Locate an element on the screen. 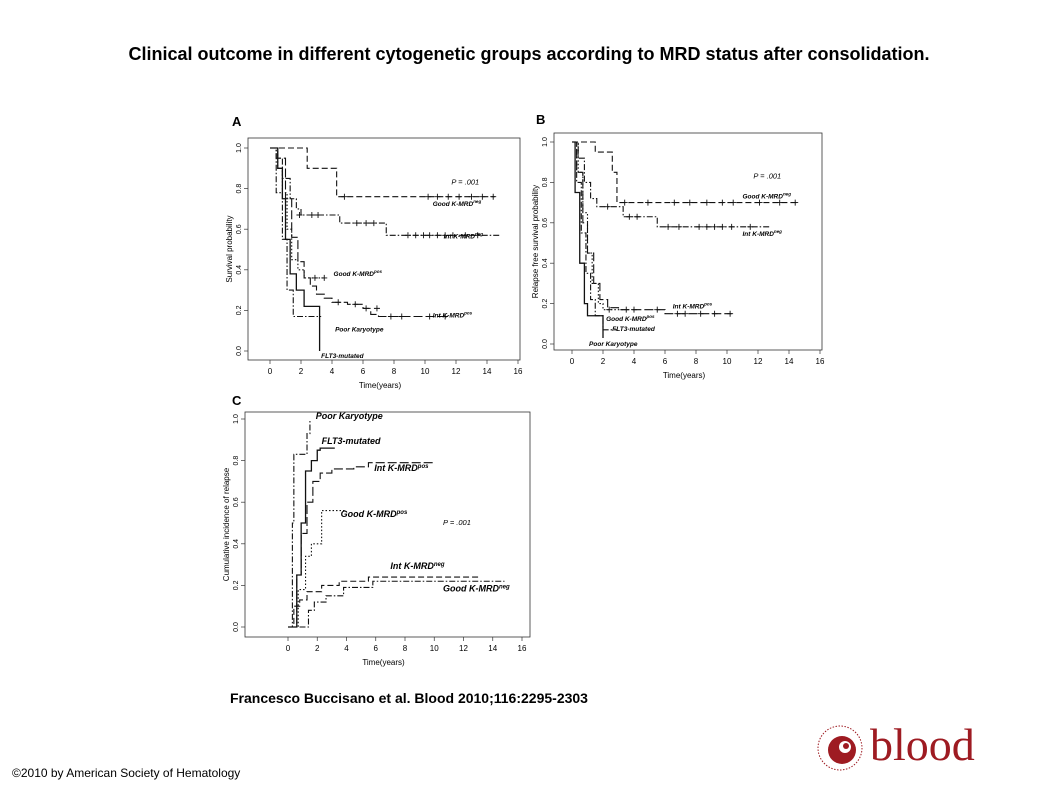 The image size is (1058, 793). x-tick-label: 6 is located at coordinates (665, 361).